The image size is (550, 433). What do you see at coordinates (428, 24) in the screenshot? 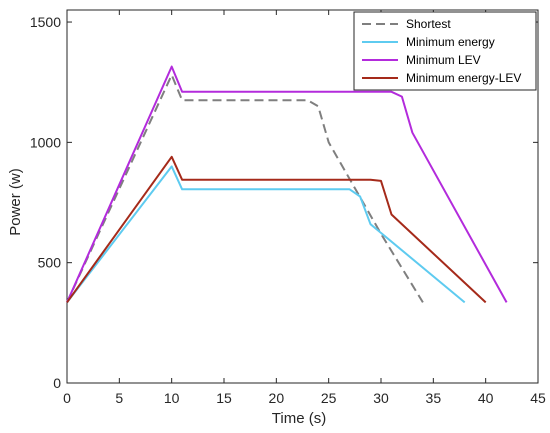
I see `legend-label: Shortest` at bounding box center [428, 24].